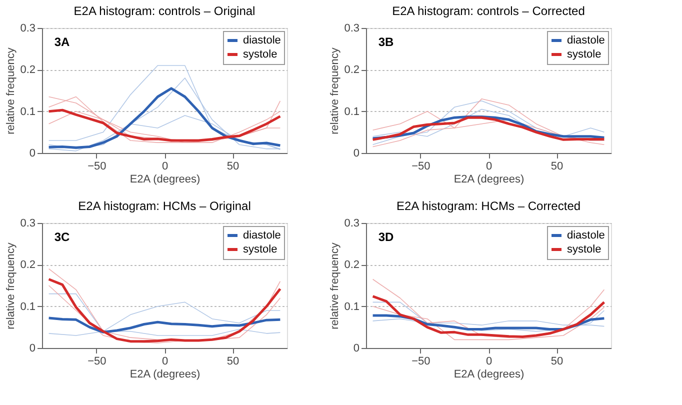 The image size is (682, 405). What do you see at coordinates (386, 42) in the screenshot?
I see `annotation: 3B` at bounding box center [386, 42].